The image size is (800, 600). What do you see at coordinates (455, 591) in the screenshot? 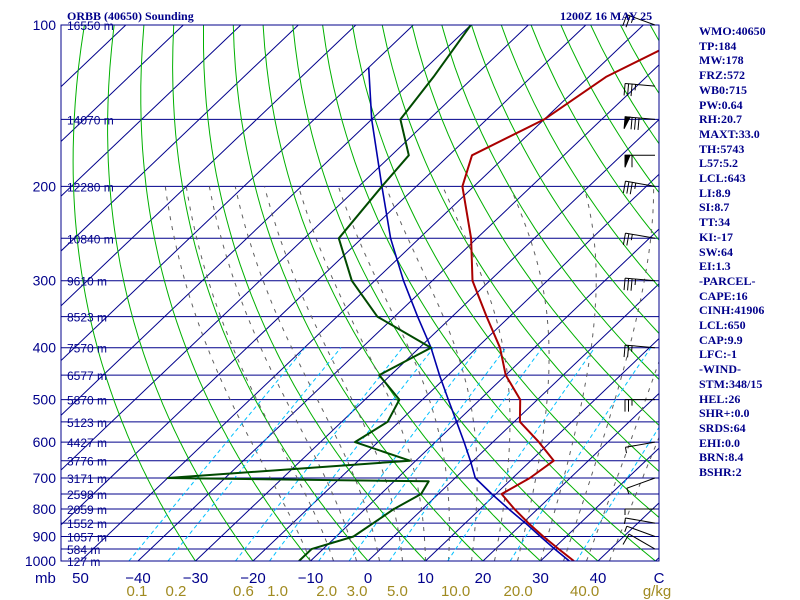
I see `mixing-ratio-label: 10.0` at bounding box center [455, 591].